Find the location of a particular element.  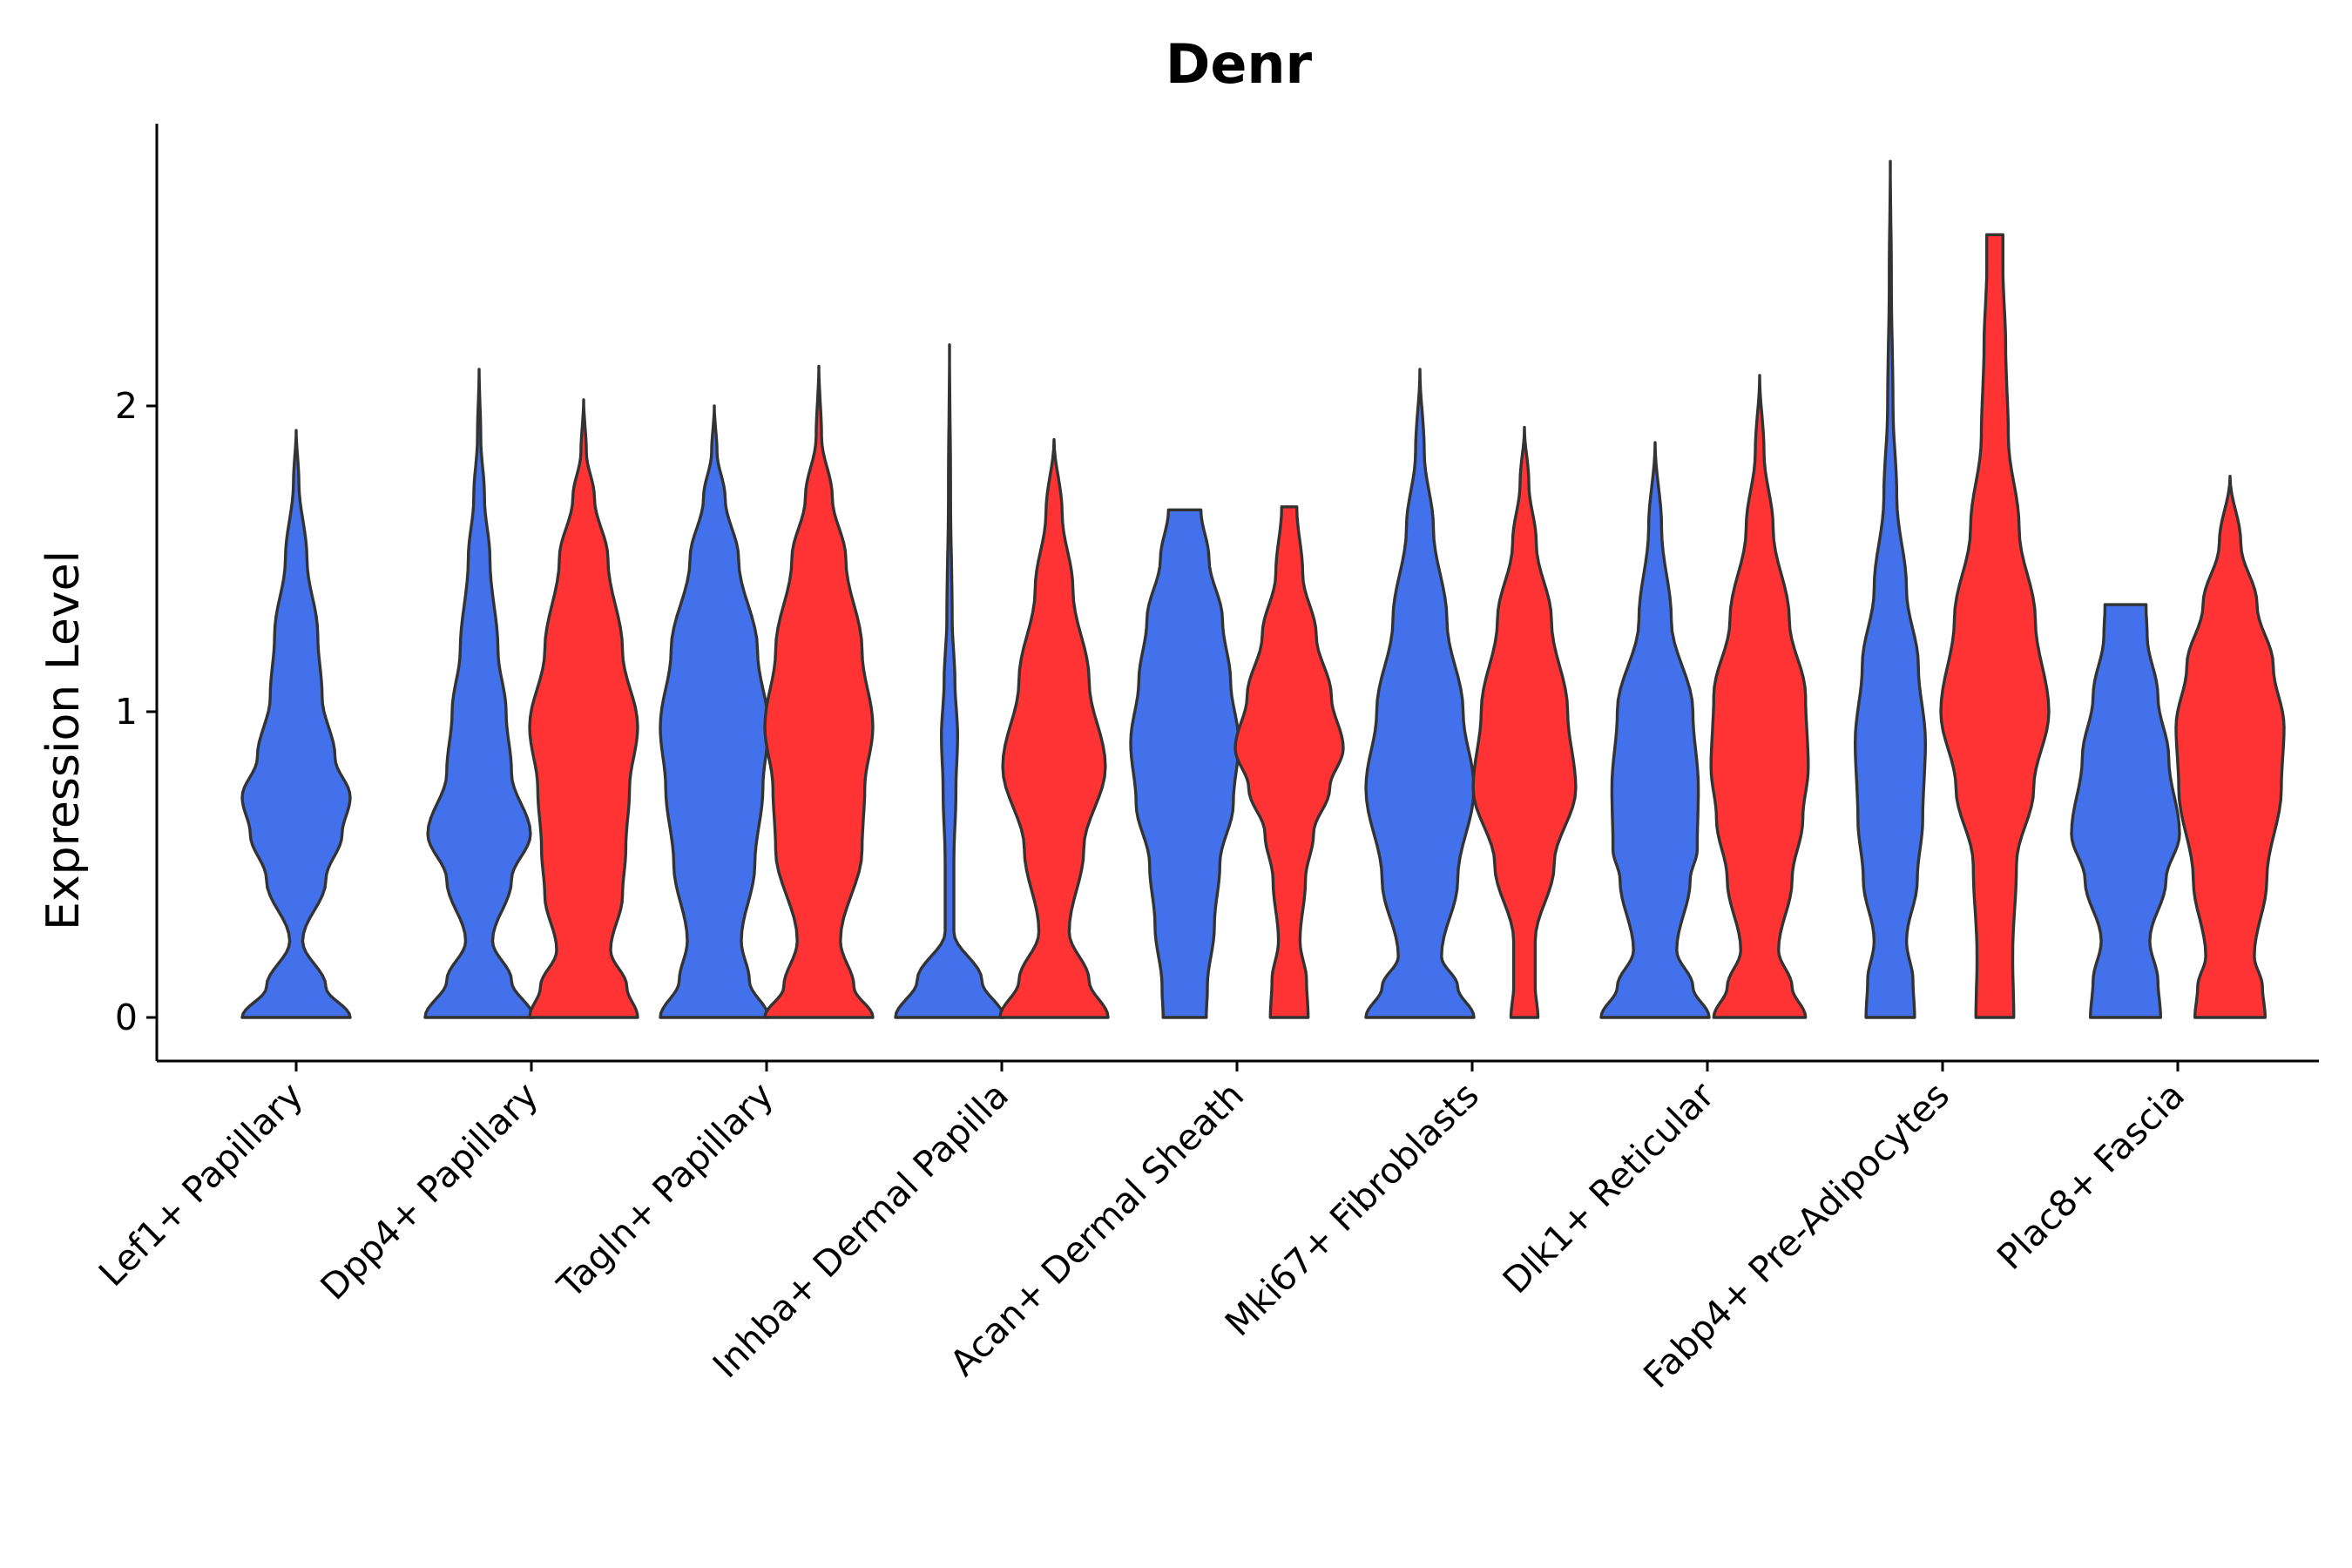

chart-title: Denr is located at coordinates (1240, 64).